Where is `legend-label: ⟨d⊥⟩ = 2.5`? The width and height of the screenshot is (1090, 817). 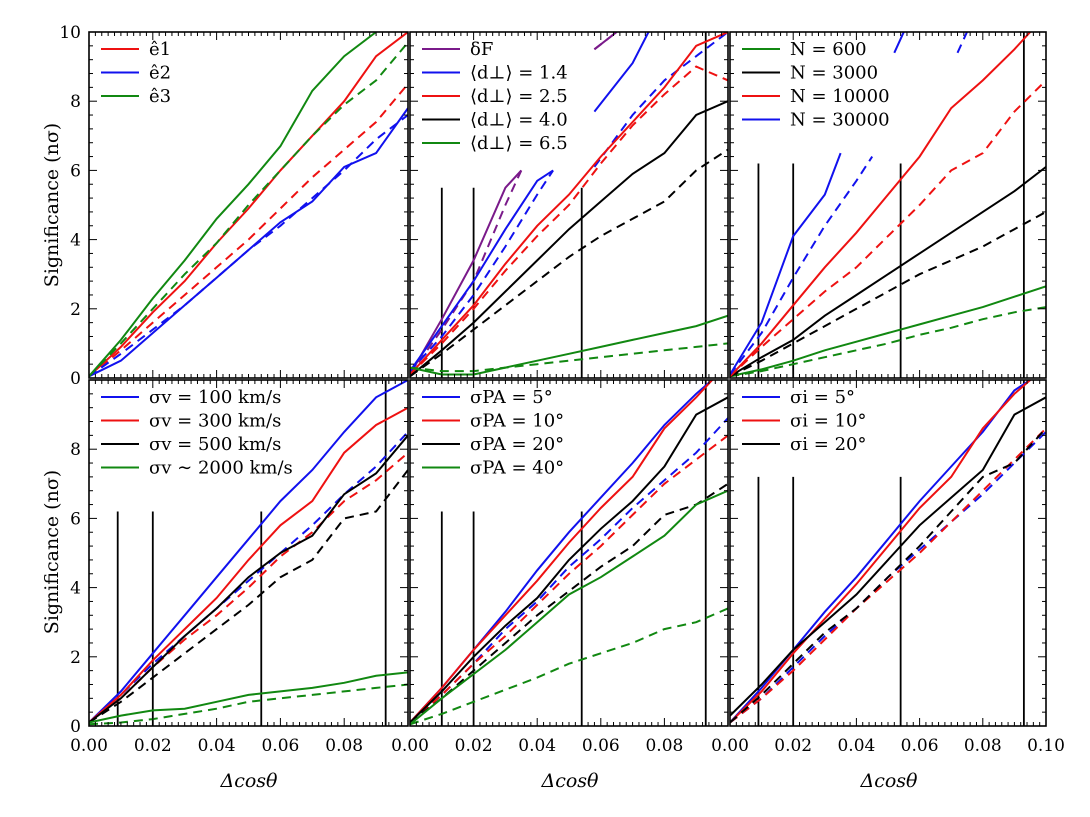 legend-label: ⟨d⊥⟩ = 2.5 is located at coordinates (519, 96).